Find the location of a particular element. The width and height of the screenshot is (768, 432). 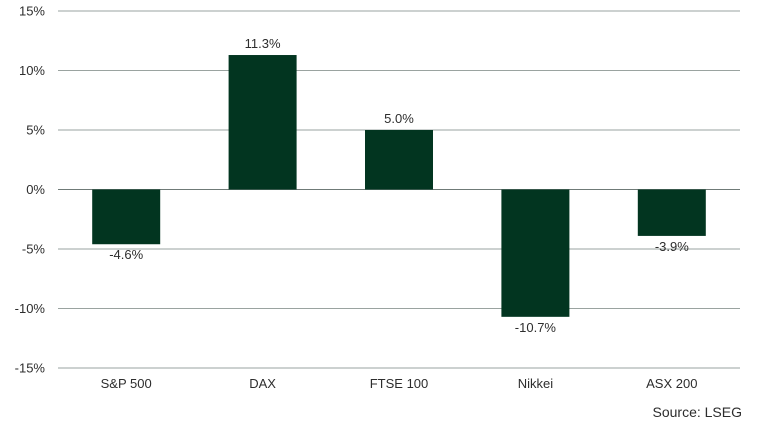

data-label: -10.7% is located at coordinates (536, 327).